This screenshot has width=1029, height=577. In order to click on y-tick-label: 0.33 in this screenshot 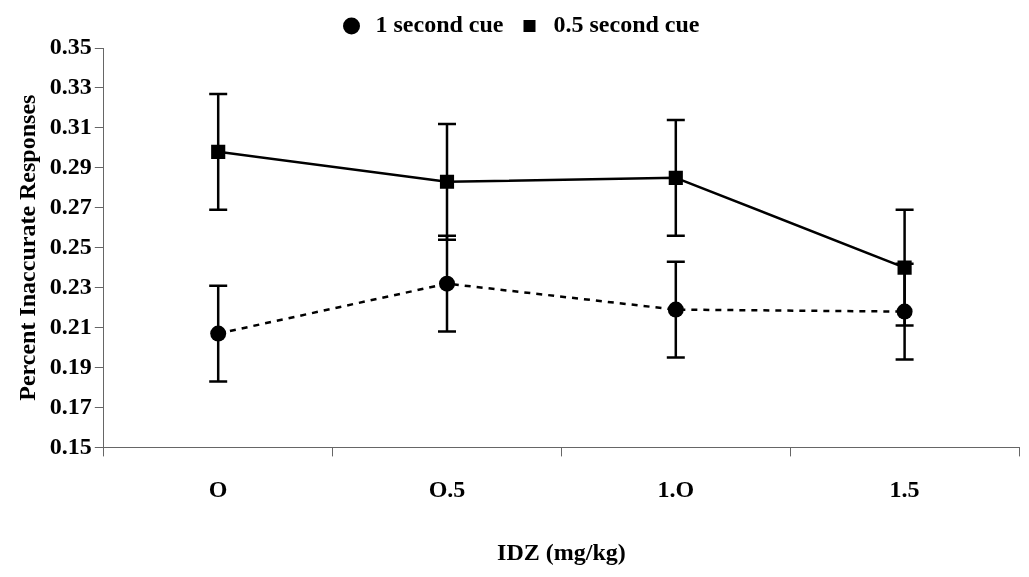, I will do `click(70, 86)`.